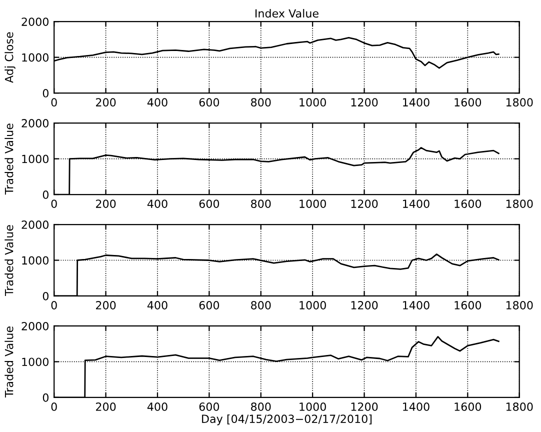 The width and height of the screenshot is (541, 432). I want to click on x-axis-title: Day [04/15/2003−02/17/2010], so click(287, 420).